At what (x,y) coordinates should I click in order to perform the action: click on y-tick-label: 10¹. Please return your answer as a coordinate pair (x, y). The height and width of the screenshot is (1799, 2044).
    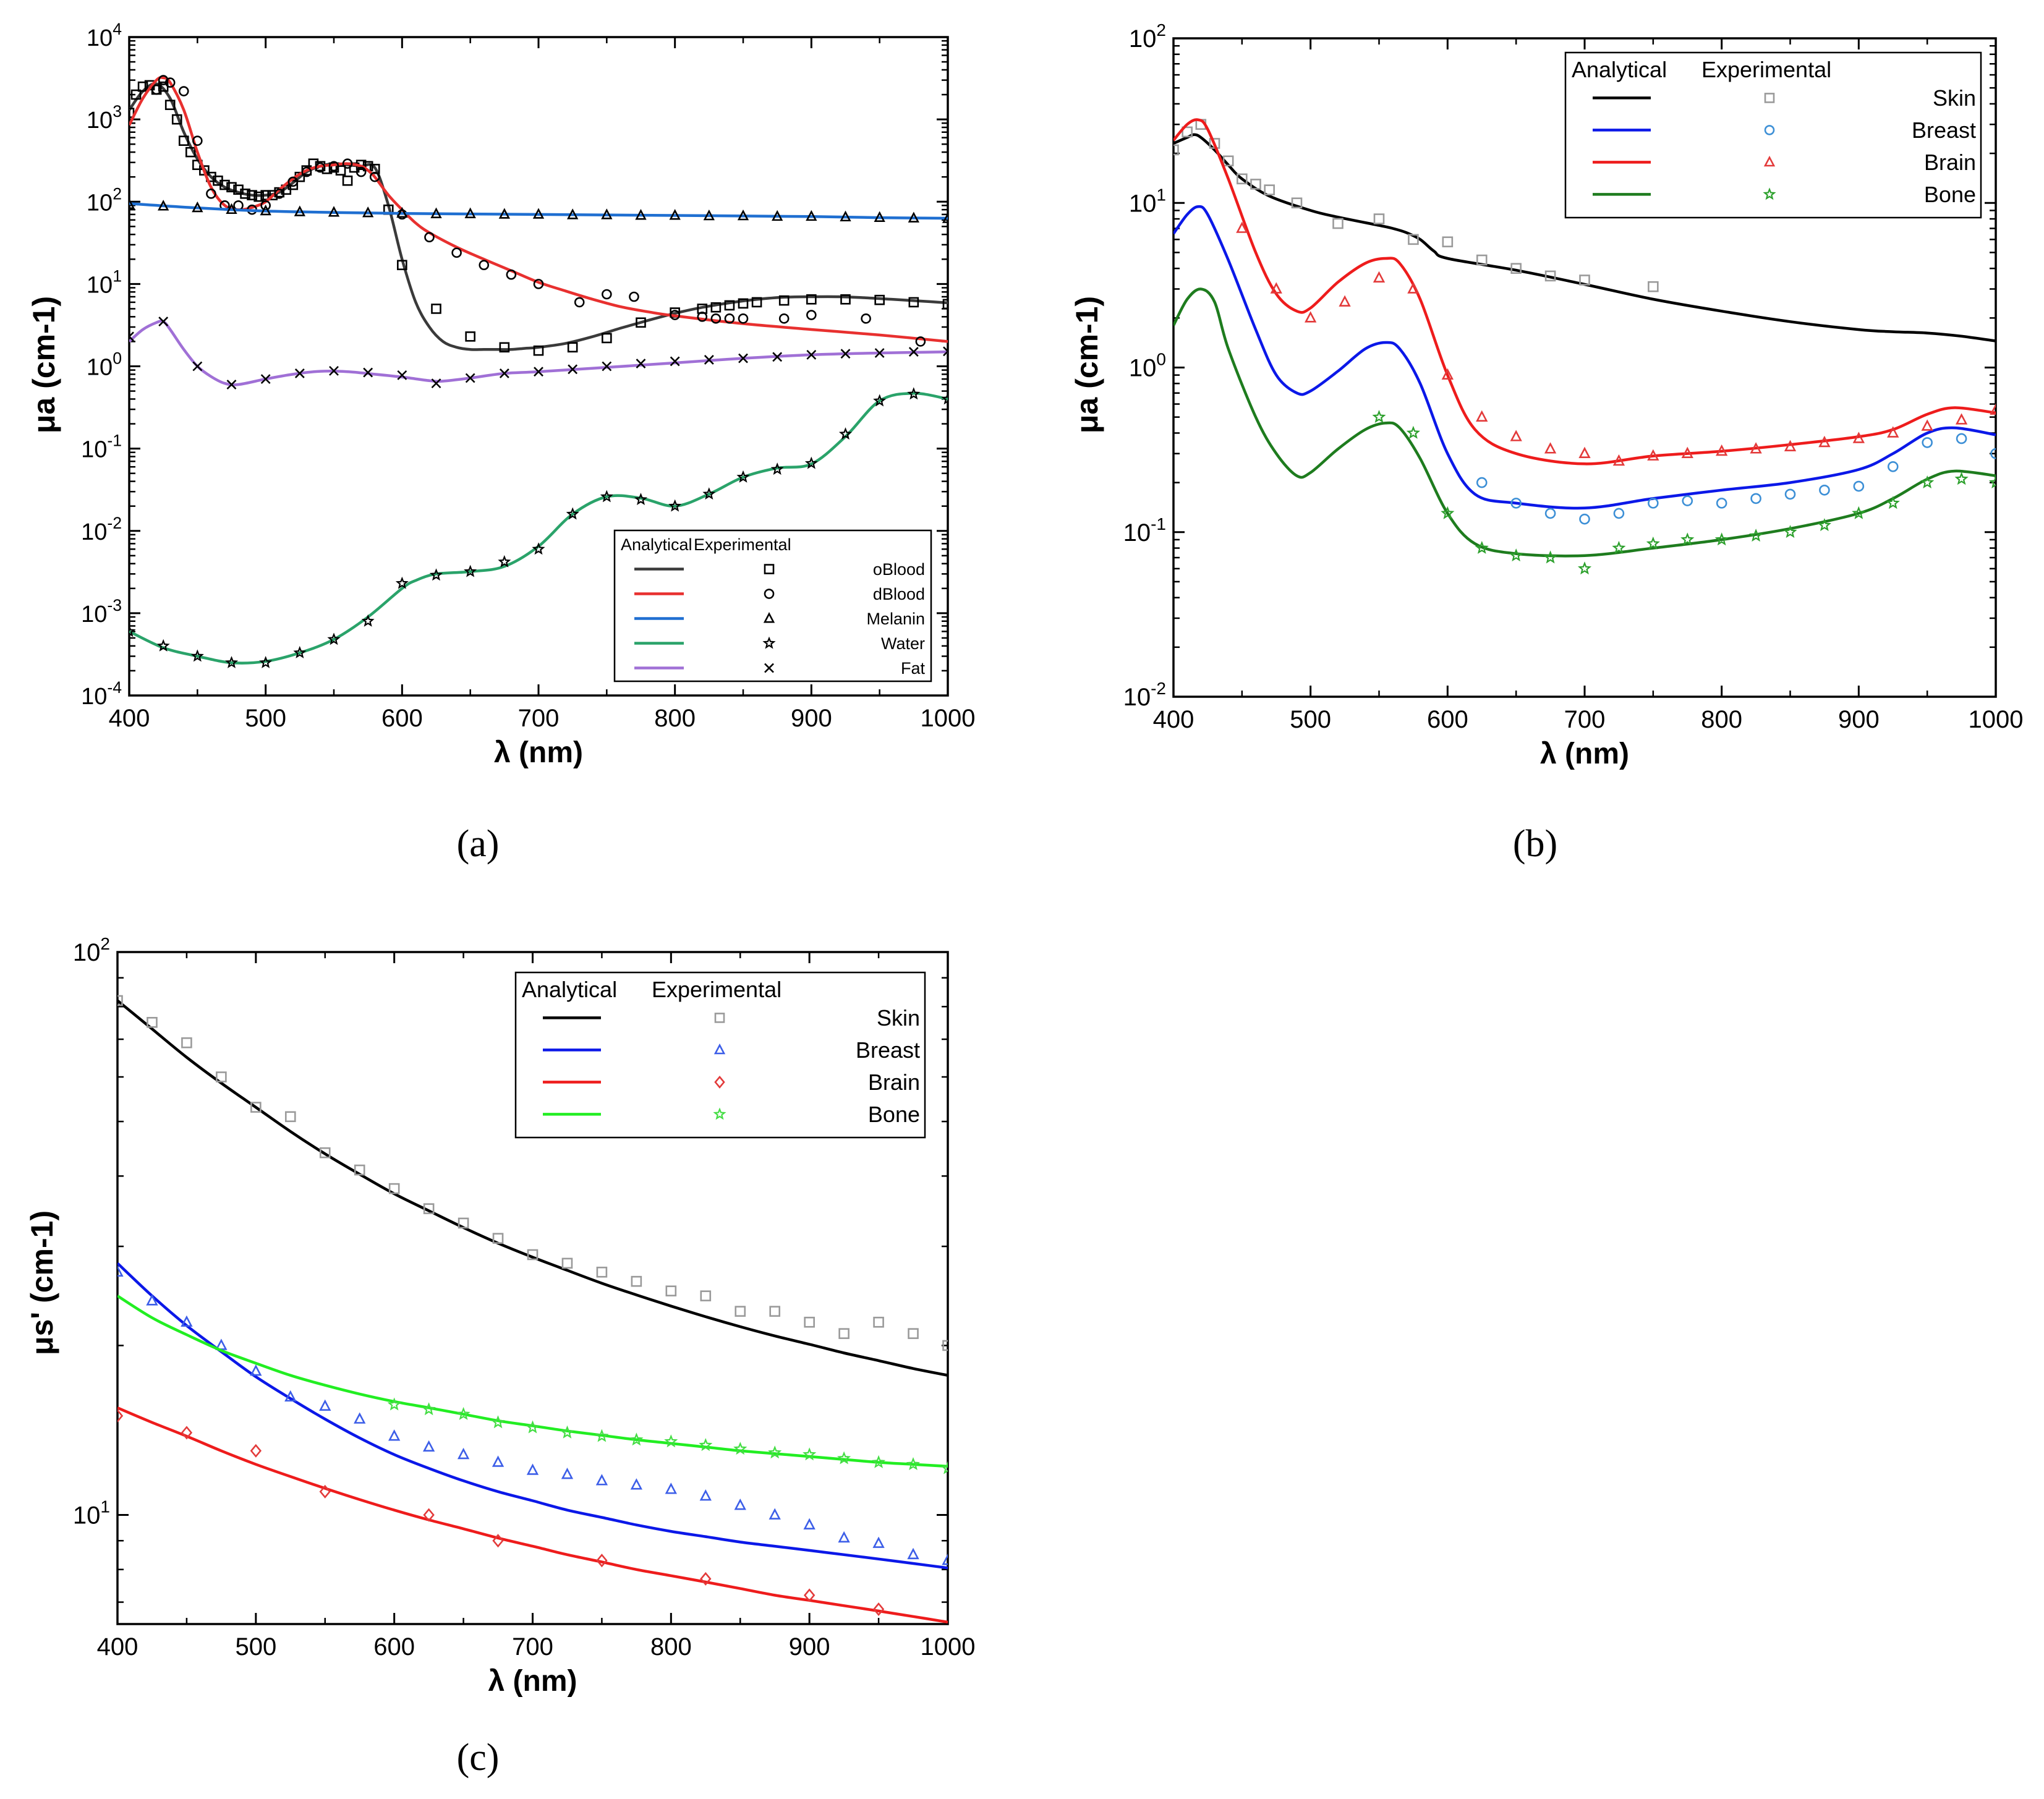
    Looking at the image, I should click on (104, 282).